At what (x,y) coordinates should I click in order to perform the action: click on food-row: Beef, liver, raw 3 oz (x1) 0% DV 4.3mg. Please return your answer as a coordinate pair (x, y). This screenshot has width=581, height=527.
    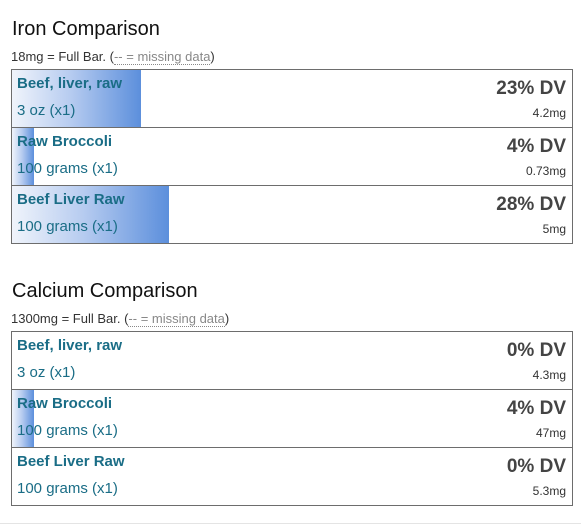
    Looking at the image, I should click on (292, 360).